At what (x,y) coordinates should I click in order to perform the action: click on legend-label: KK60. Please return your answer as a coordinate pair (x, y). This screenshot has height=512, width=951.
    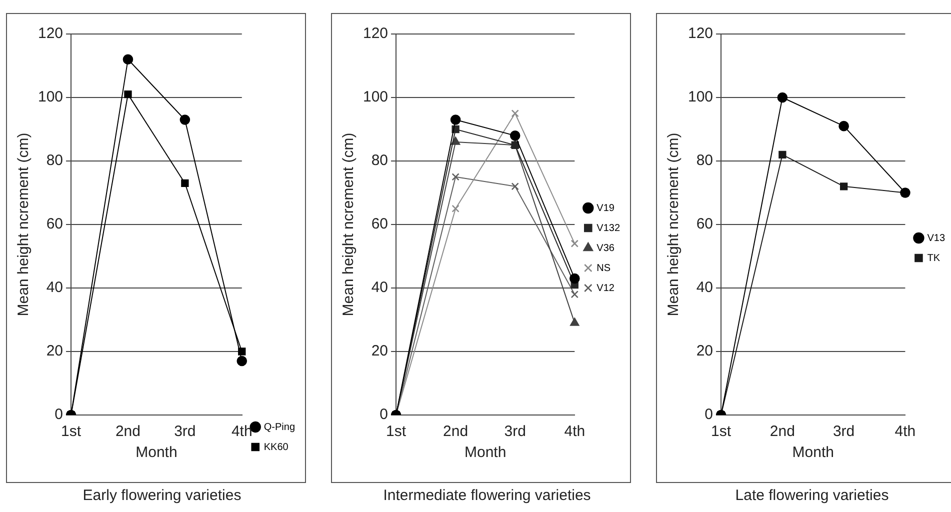
    Looking at the image, I should click on (276, 447).